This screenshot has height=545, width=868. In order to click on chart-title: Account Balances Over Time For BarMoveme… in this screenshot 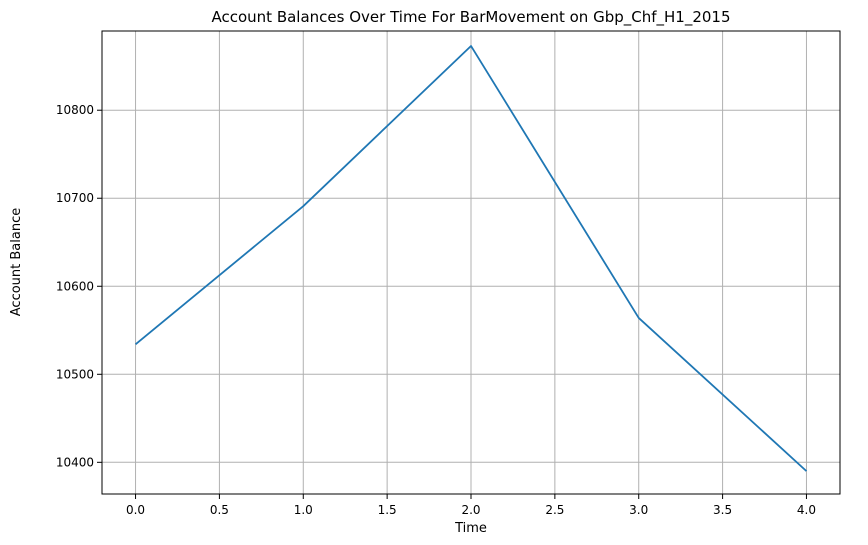, I will do `click(470, 17)`.